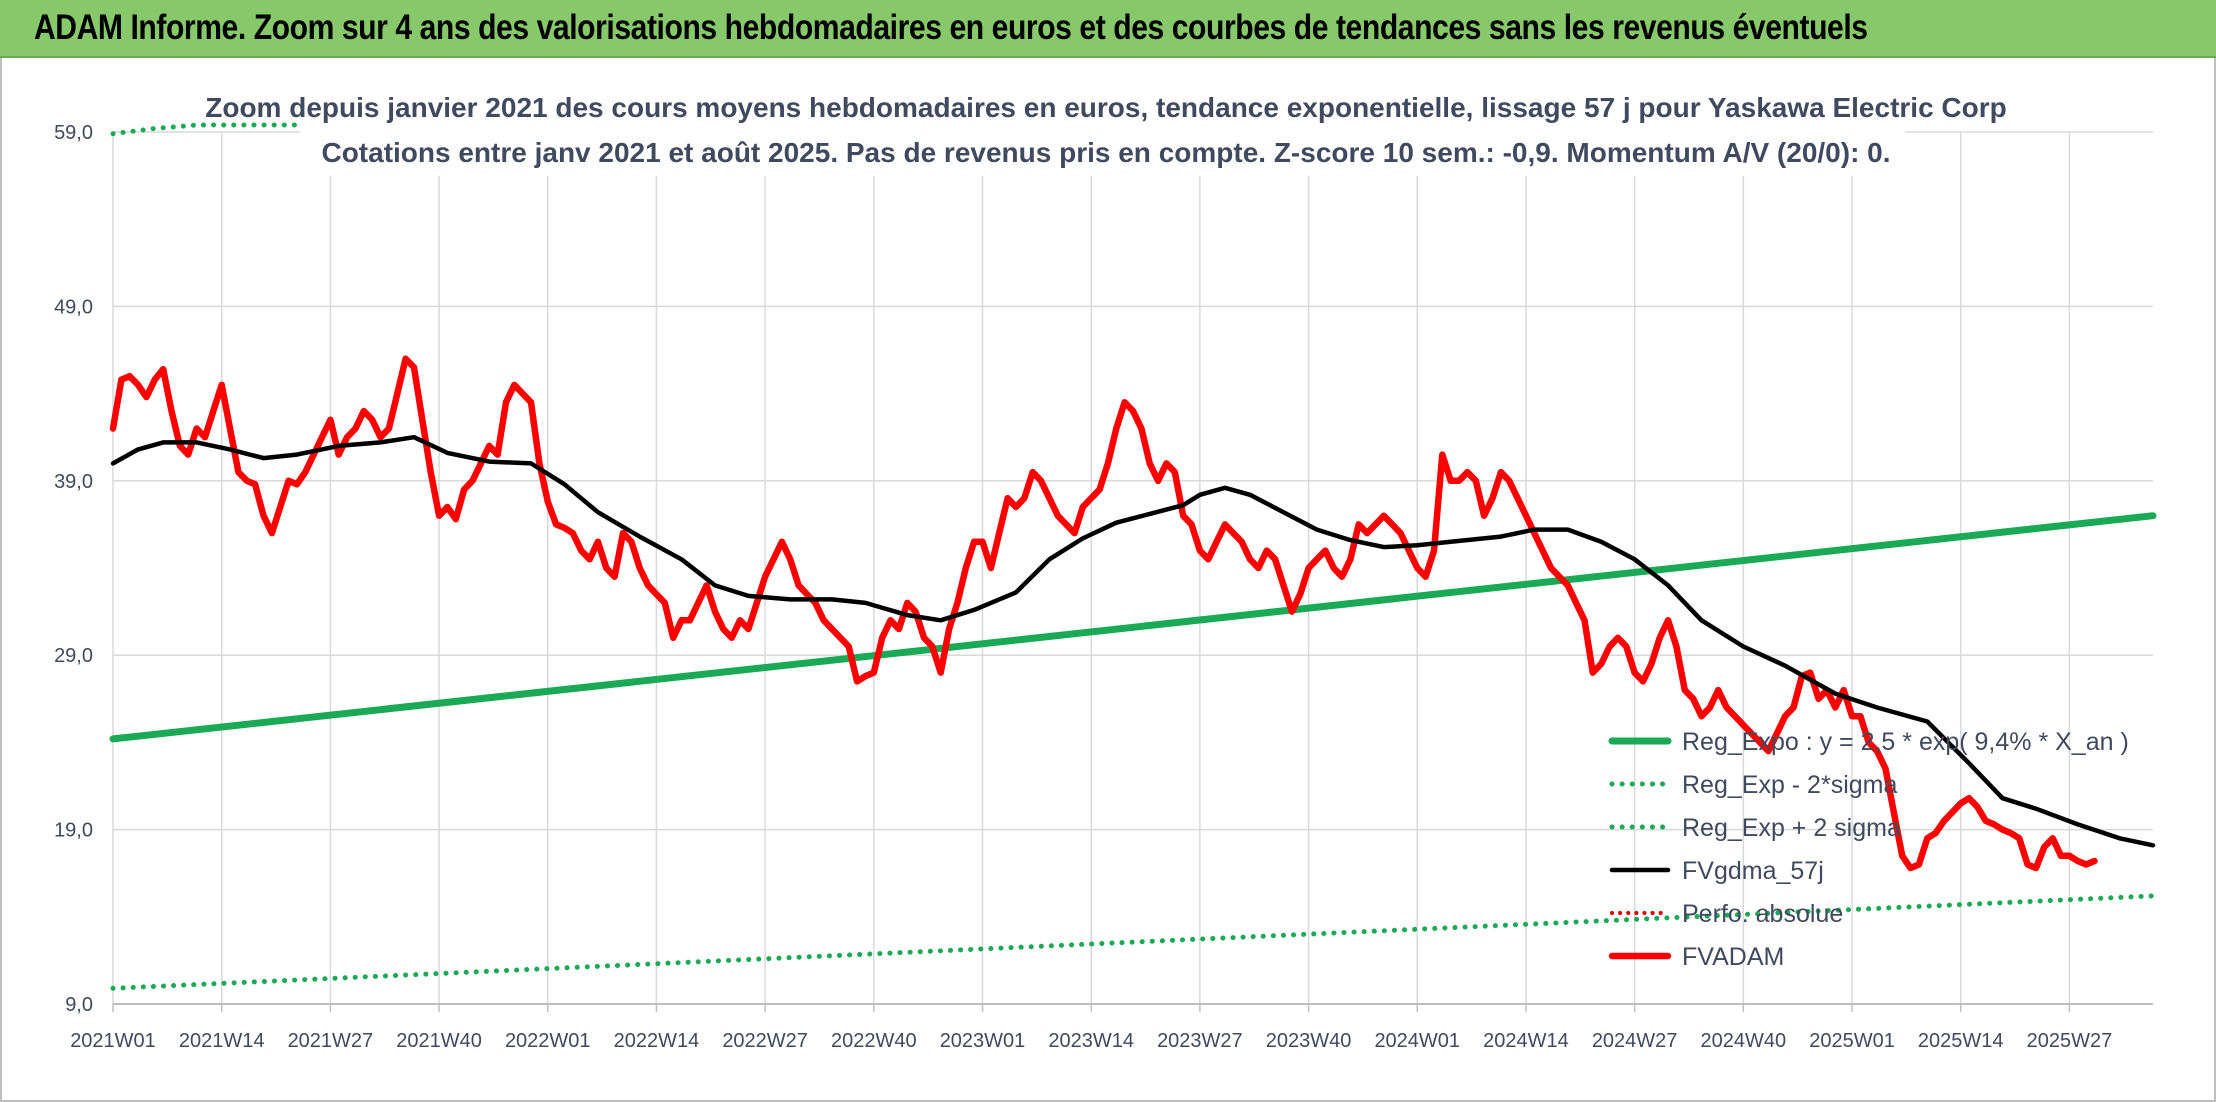 Image resolution: width=2216 pixels, height=1102 pixels. What do you see at coordinates (1526, 1041) in the screenshot?
I see `x-tick-label: 2024W14` at bounding box center [1526, 1041].